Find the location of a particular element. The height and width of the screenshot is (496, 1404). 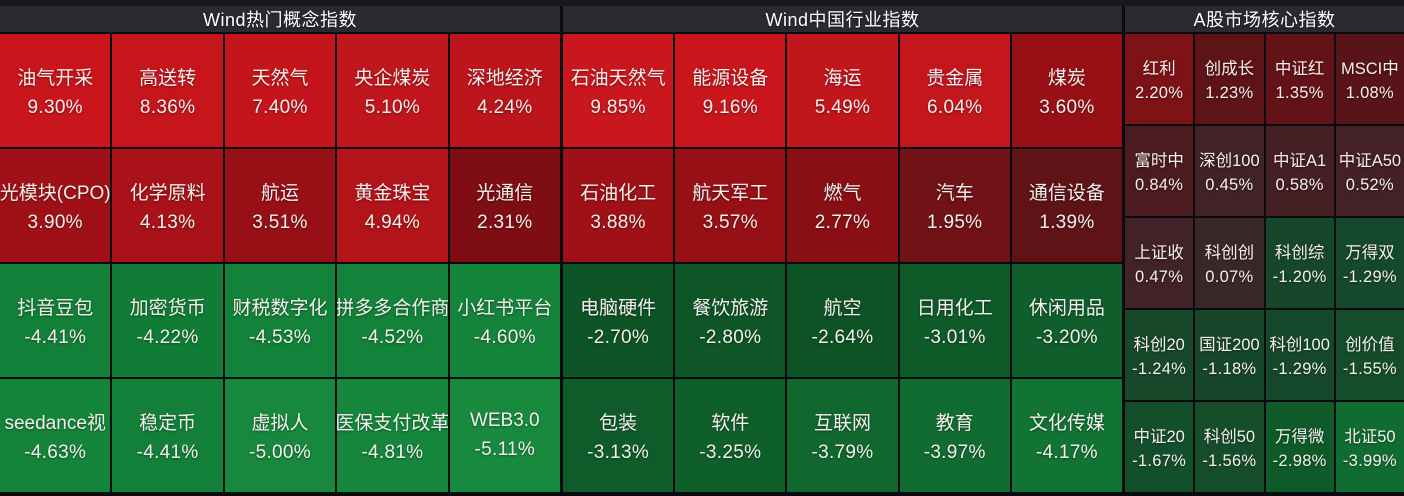

index-cell: 拼多多合作商 -4.52% is located at coordinates (392, 320).